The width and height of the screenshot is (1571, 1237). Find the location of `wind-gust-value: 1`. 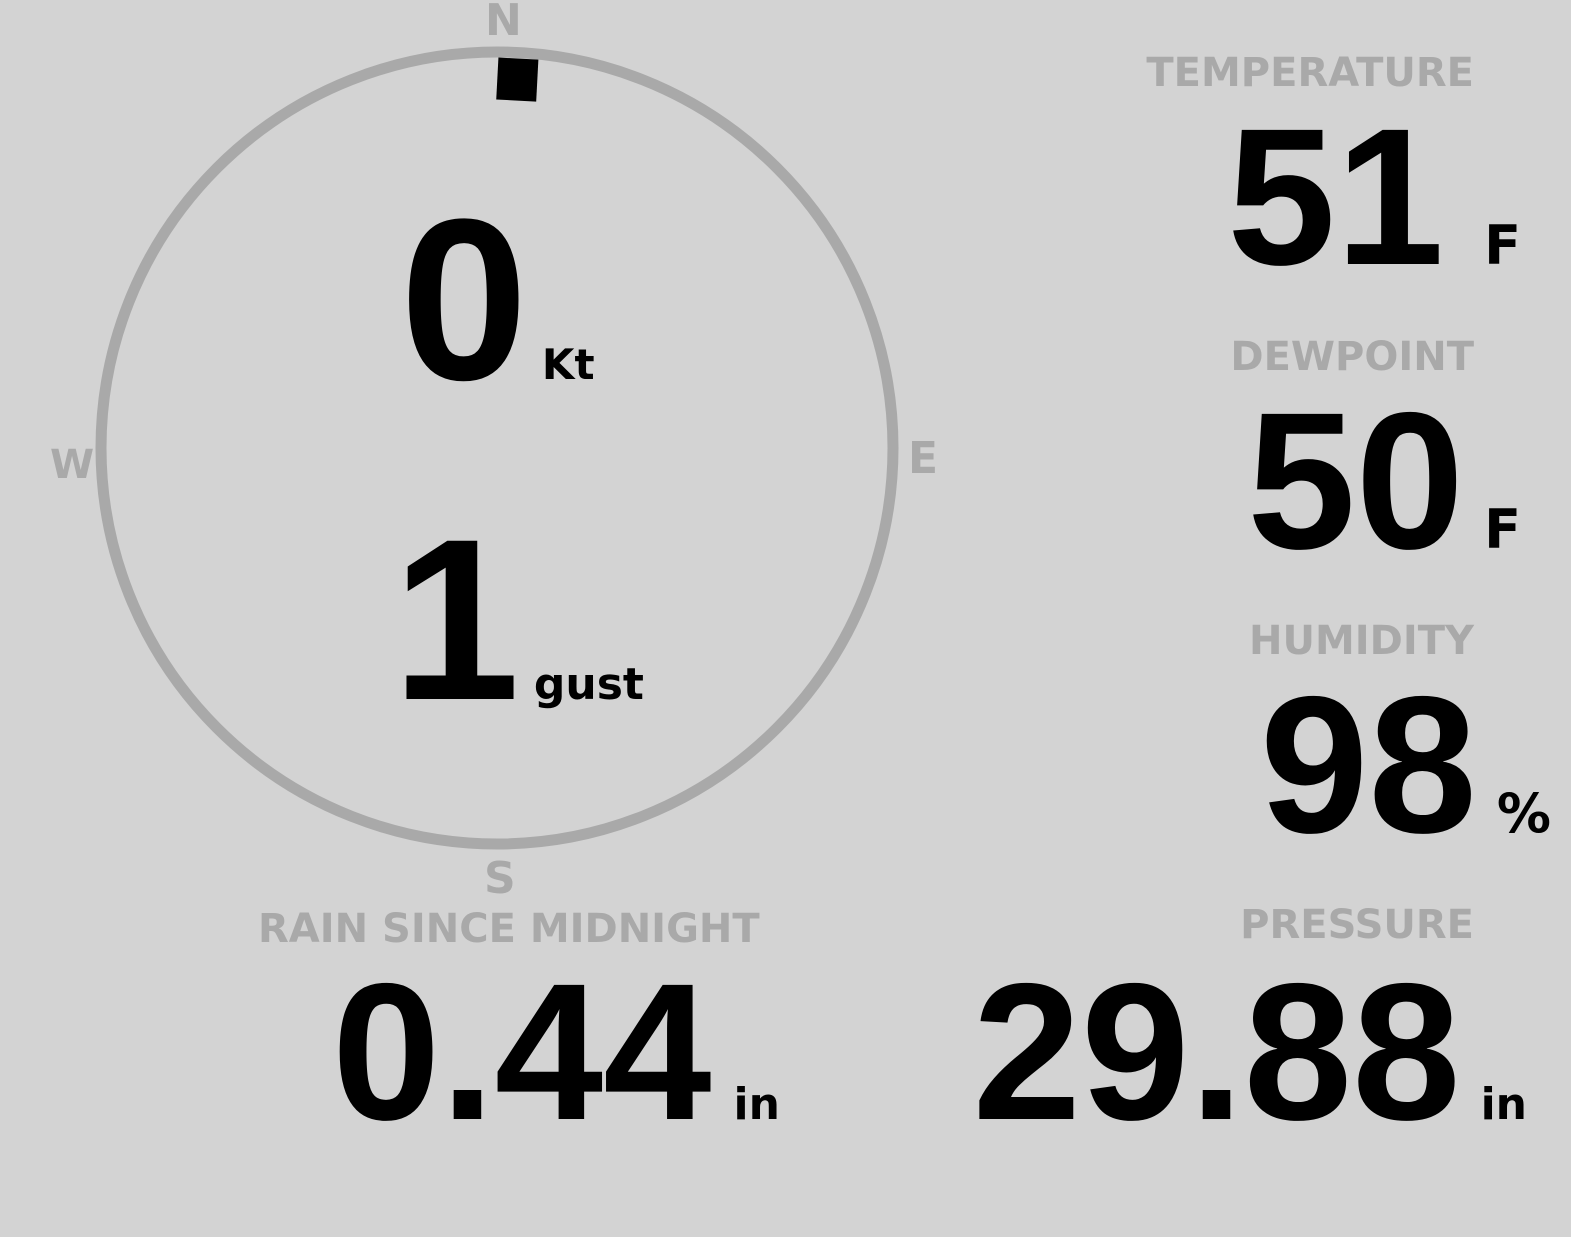

wind-gust-value: 1 is located at coordinates (456, 619).